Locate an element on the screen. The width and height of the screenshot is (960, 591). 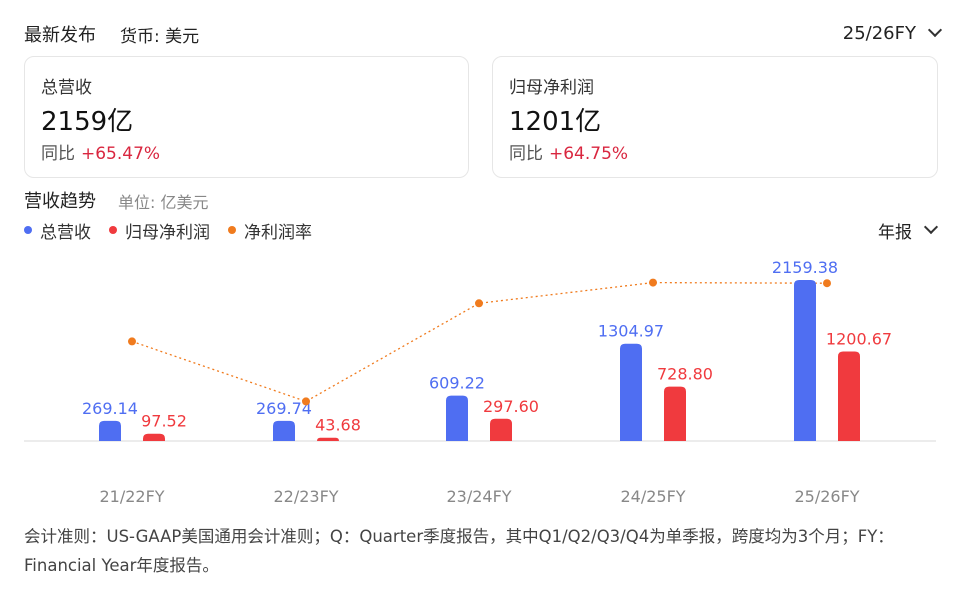
yoy-value: +65.47% is located at coordinates (121, 154).